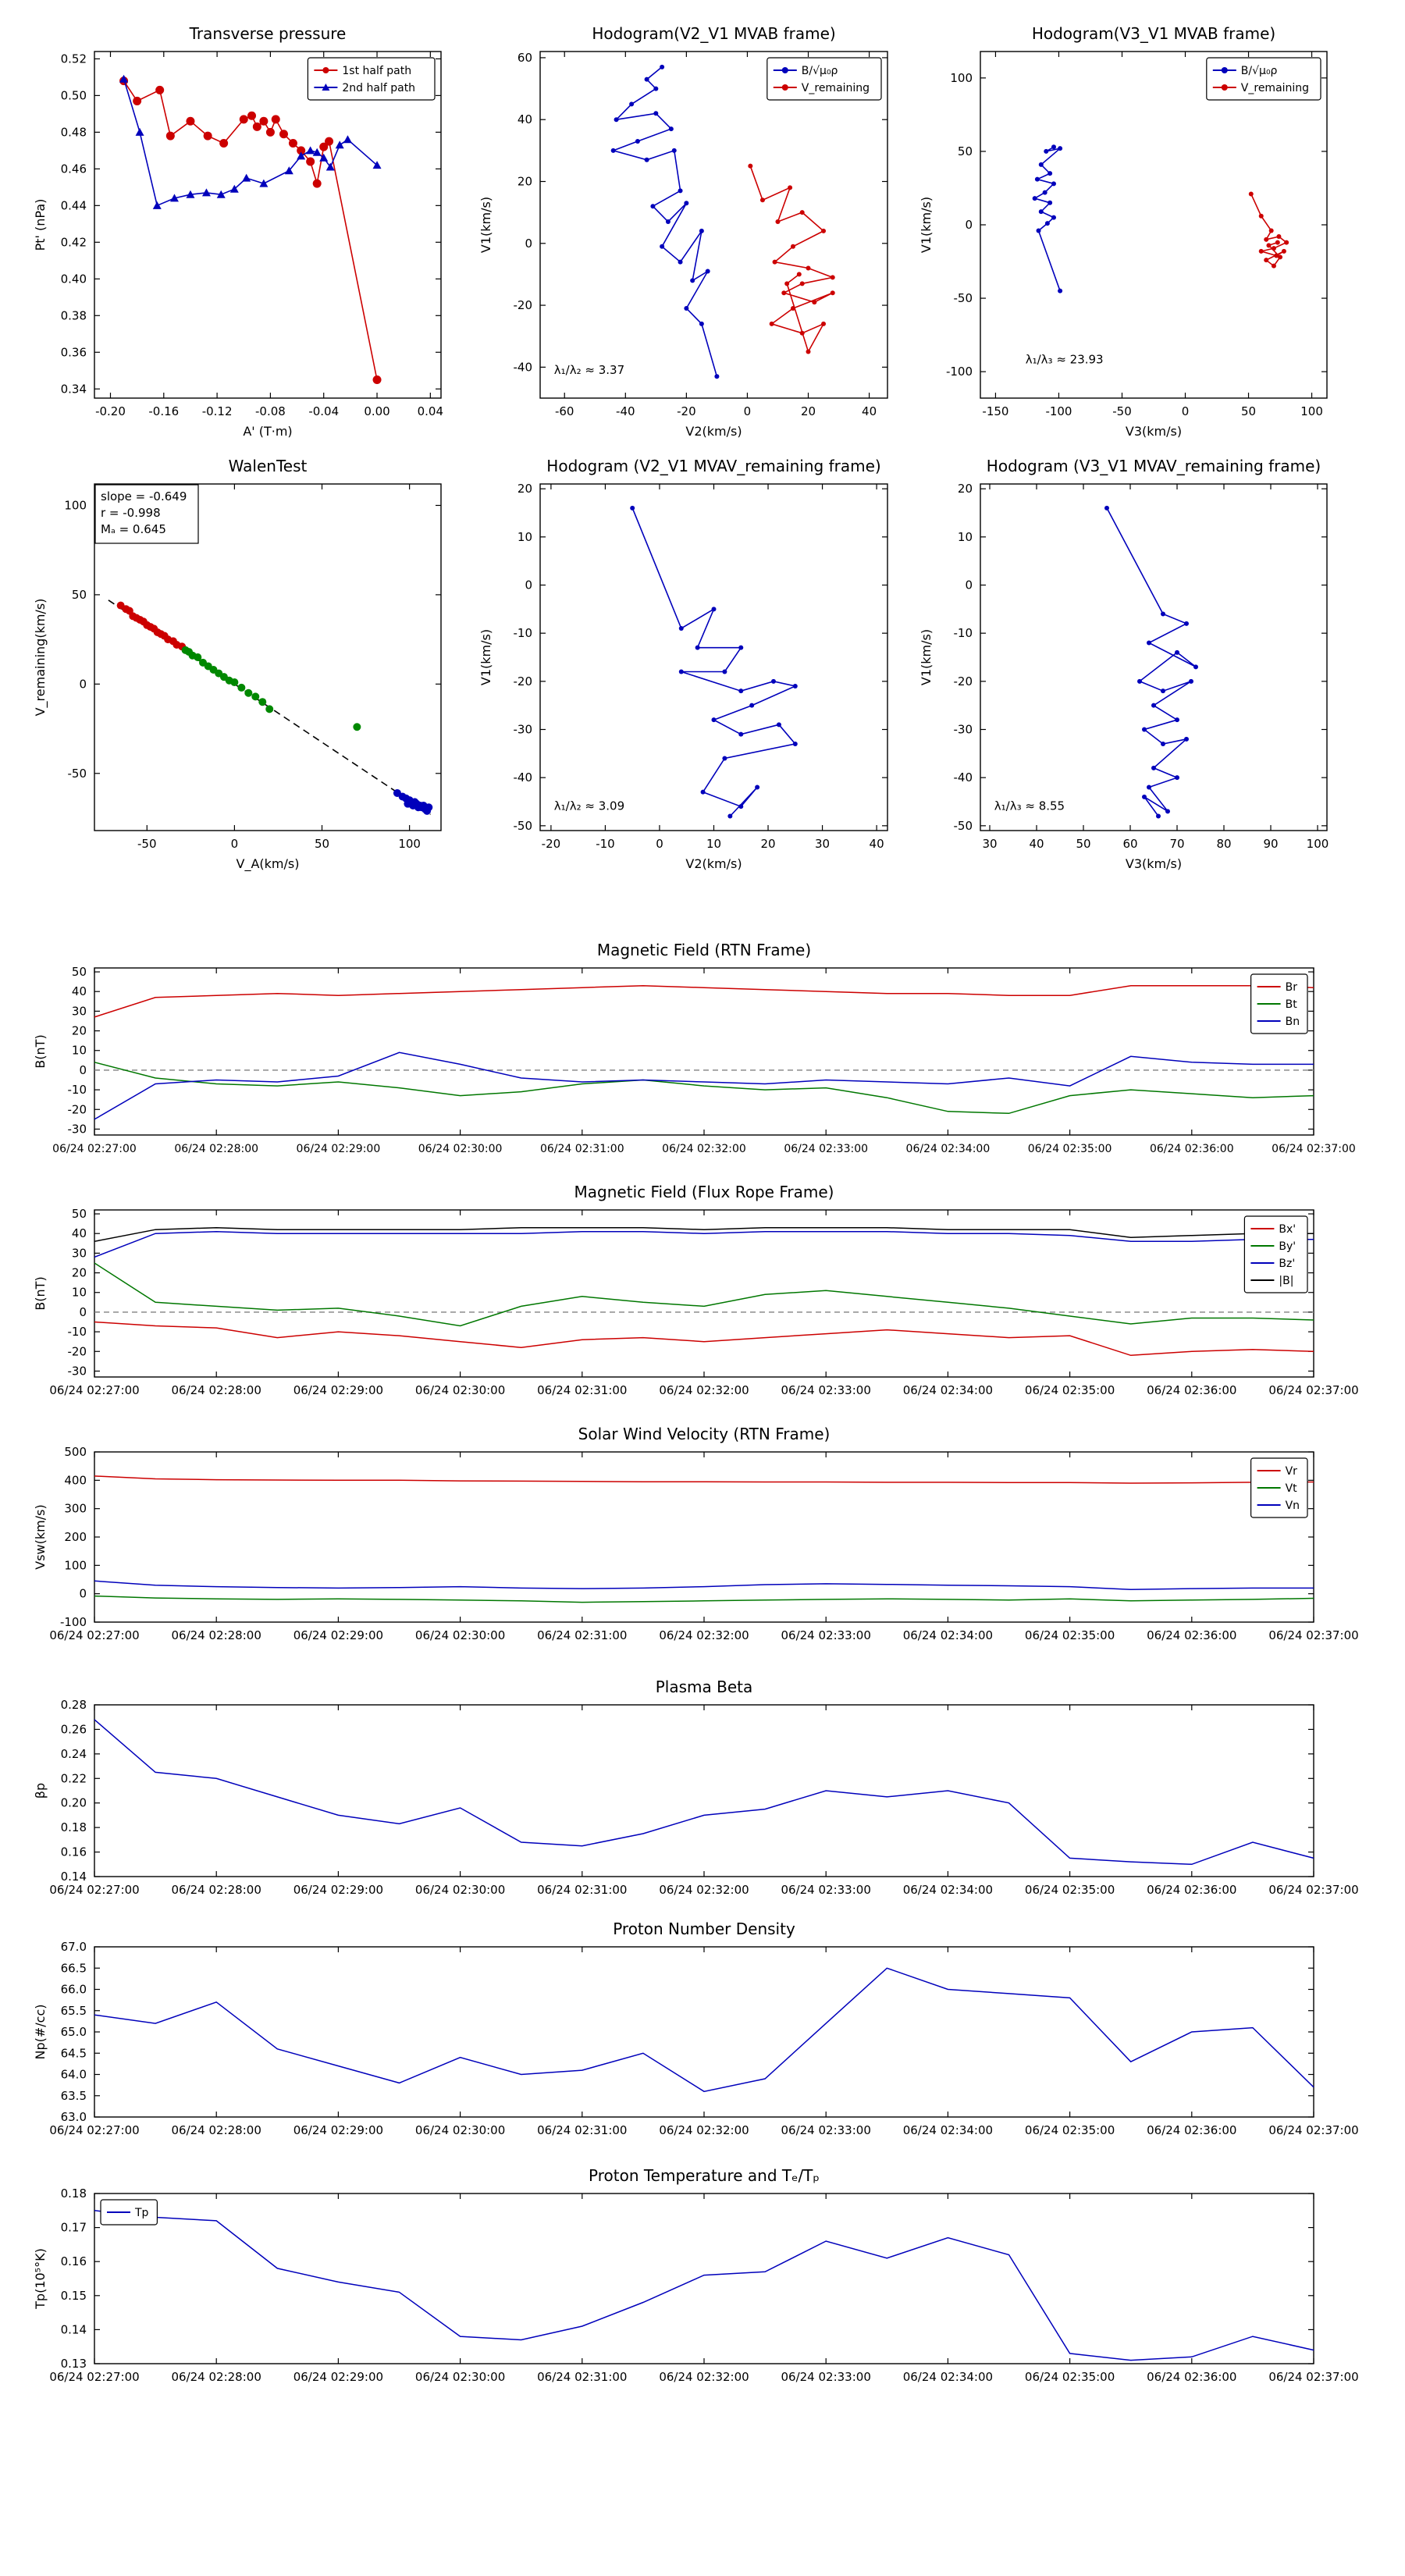  Describe the element at coordinates (1313, 1890) in the screenshot. I see `x-tick-label: 06/24 02:37:00` at that location.